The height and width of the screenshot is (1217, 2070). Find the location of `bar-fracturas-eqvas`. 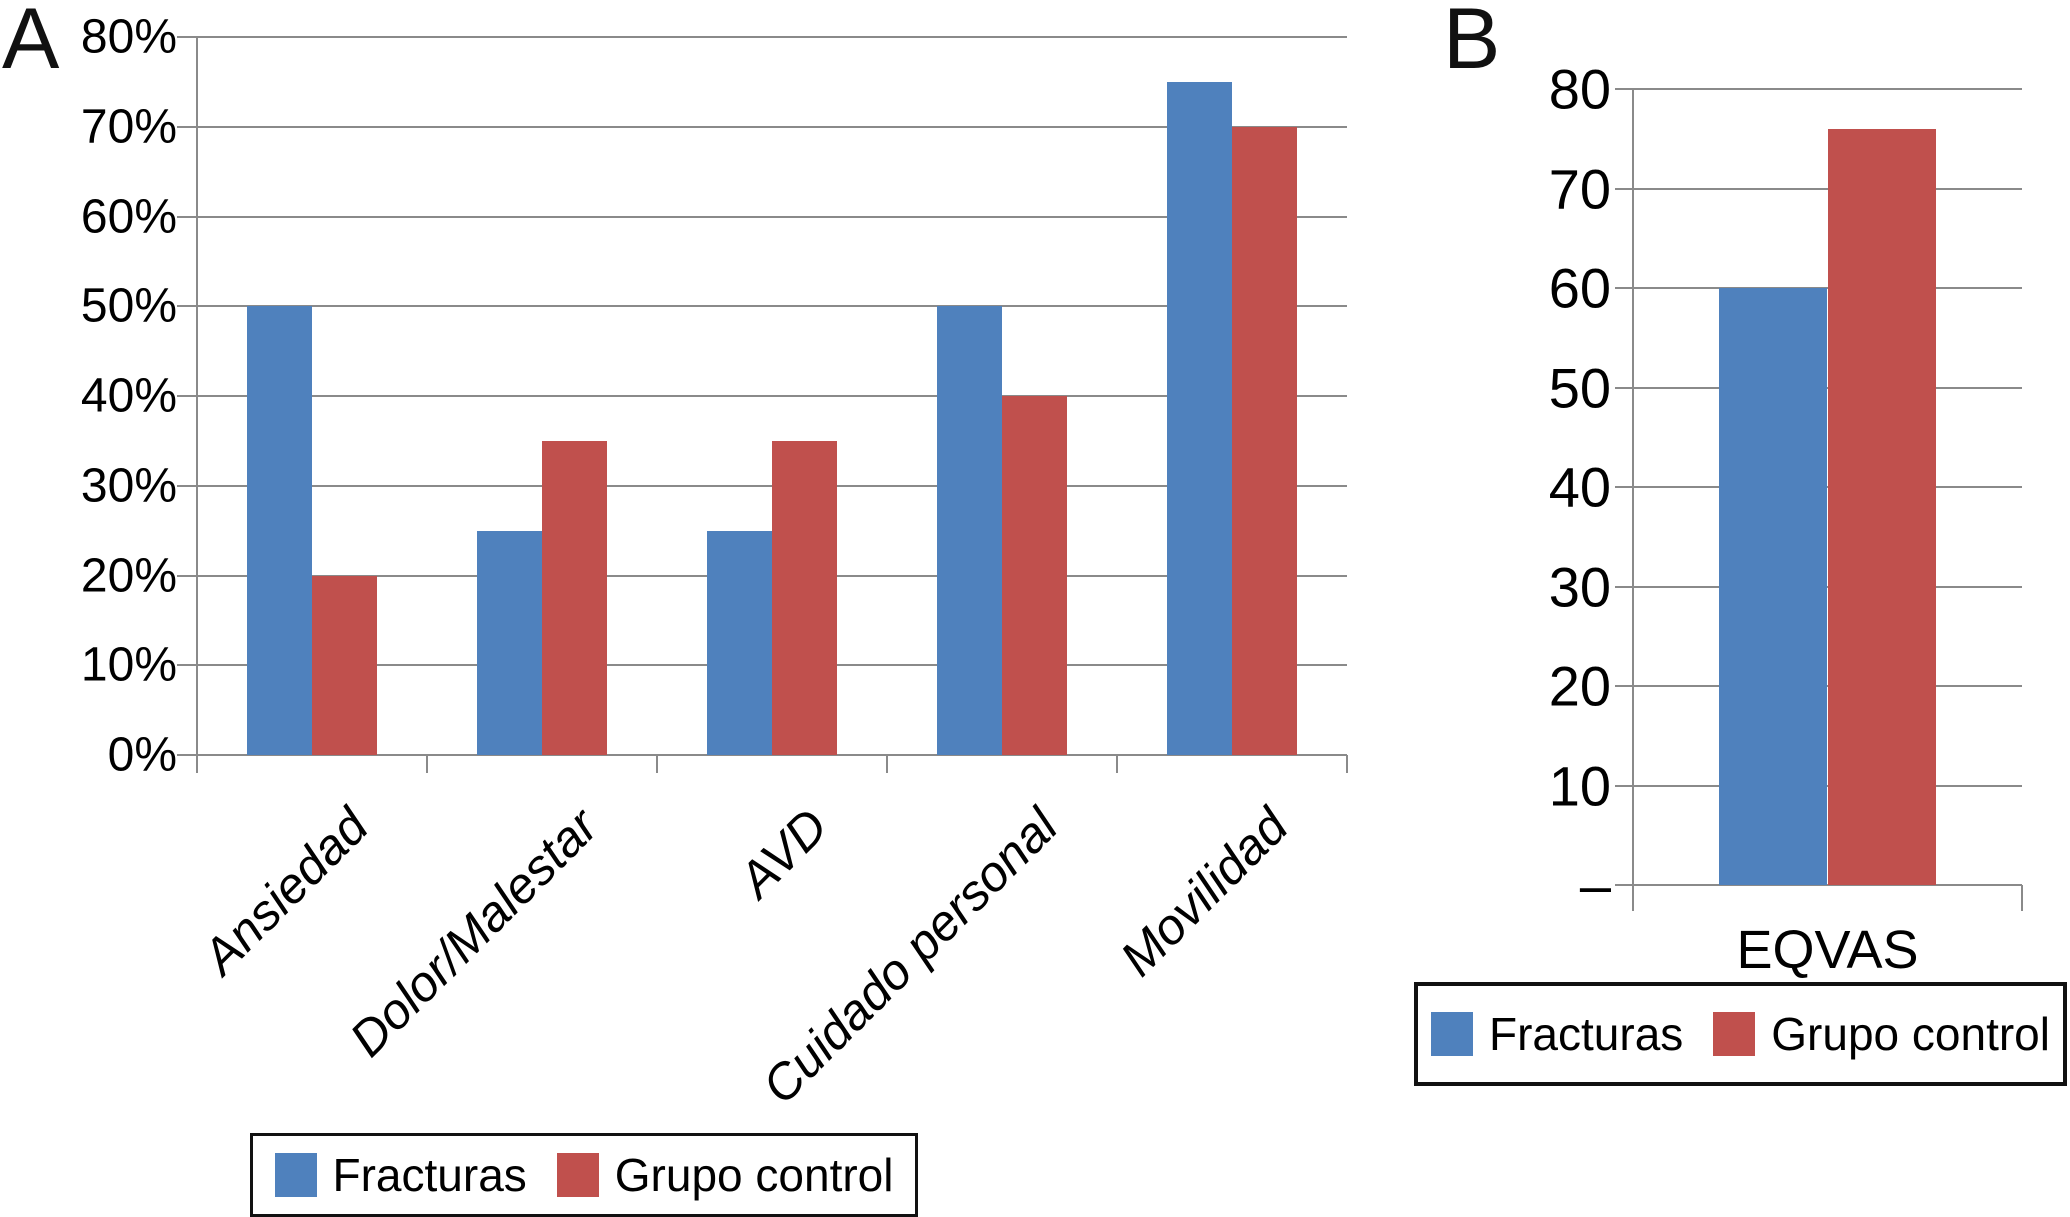

bar-fracturas-eqvas is located at coordinates (1773, 586).